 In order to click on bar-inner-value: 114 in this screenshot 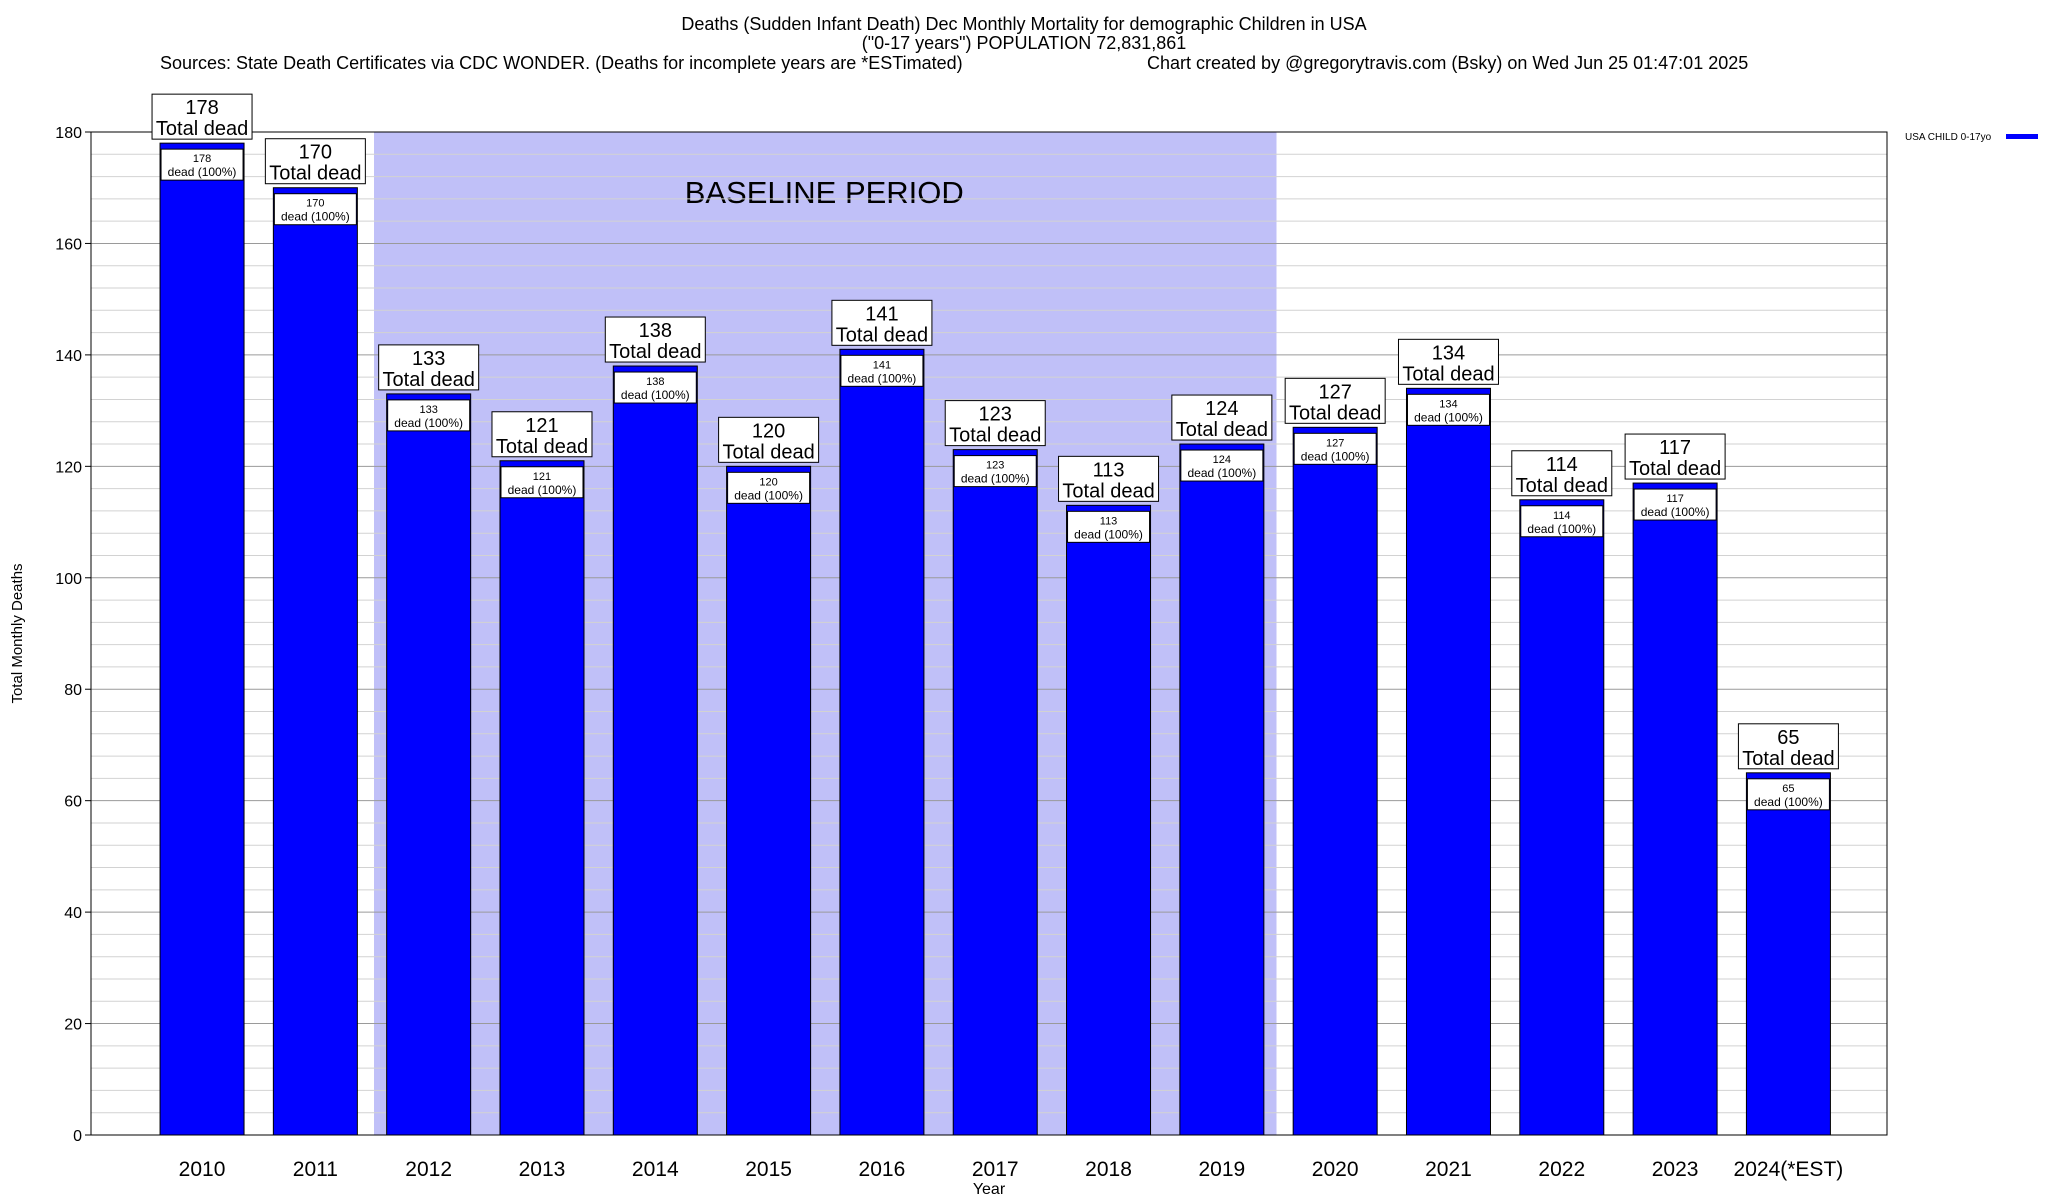, I will do `click(1562, 516)`.